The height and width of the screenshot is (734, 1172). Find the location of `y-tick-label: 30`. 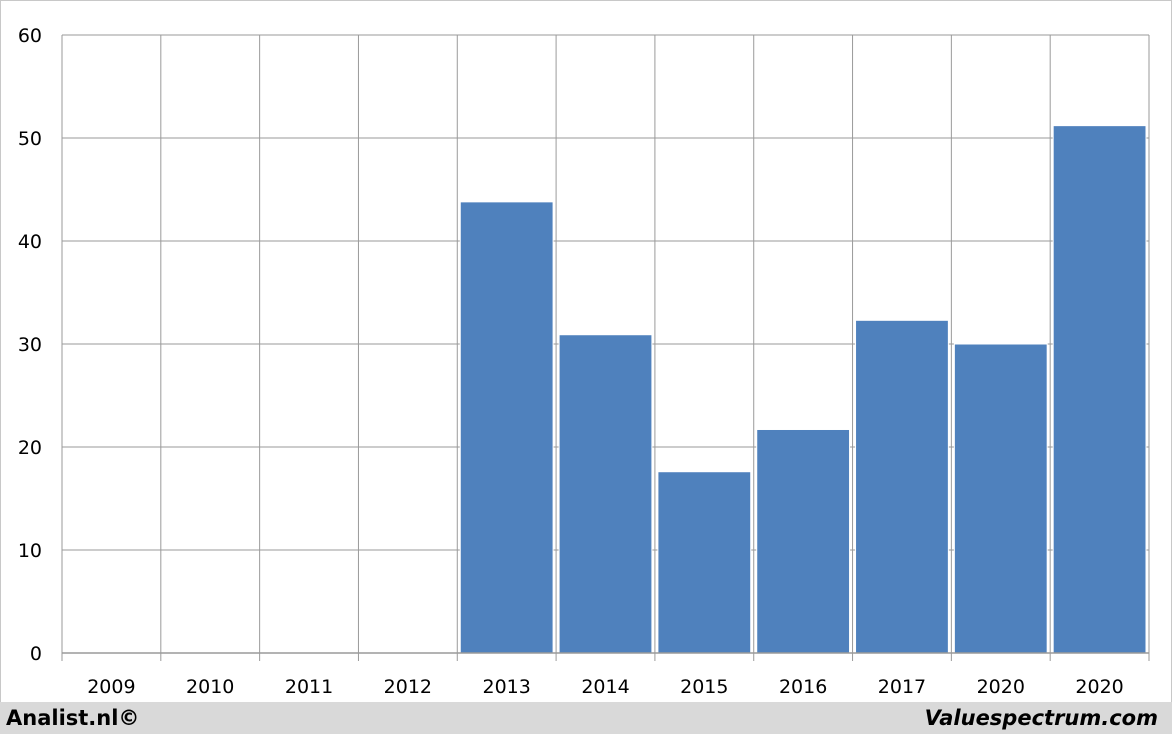

y-tick-label: 30 is located at coordinates (30, 345).